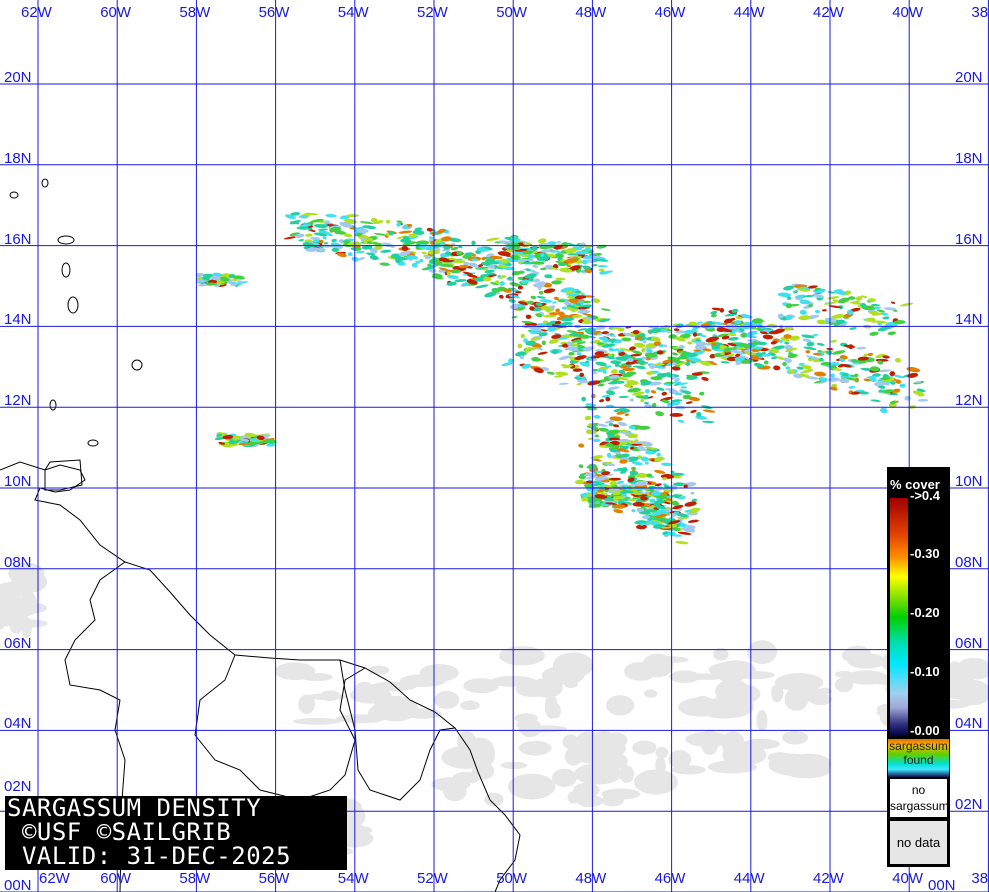  What do you see at coordinates (18, 481) in the screenshot?
I see `lat-label-left: 10N` at bounding box center [18, 481].